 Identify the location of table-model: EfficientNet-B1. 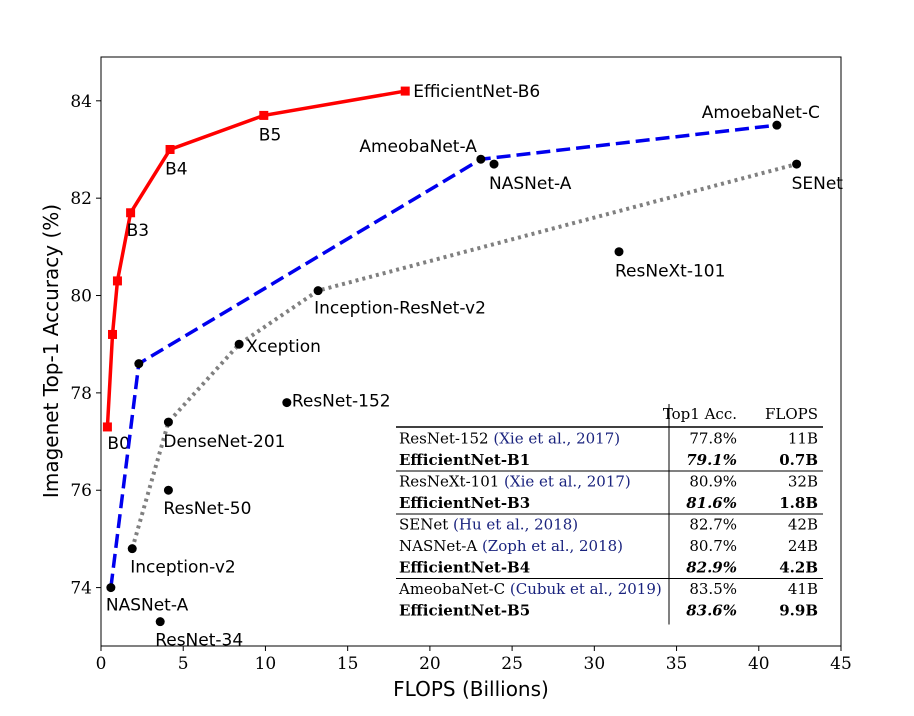
(464, 460).